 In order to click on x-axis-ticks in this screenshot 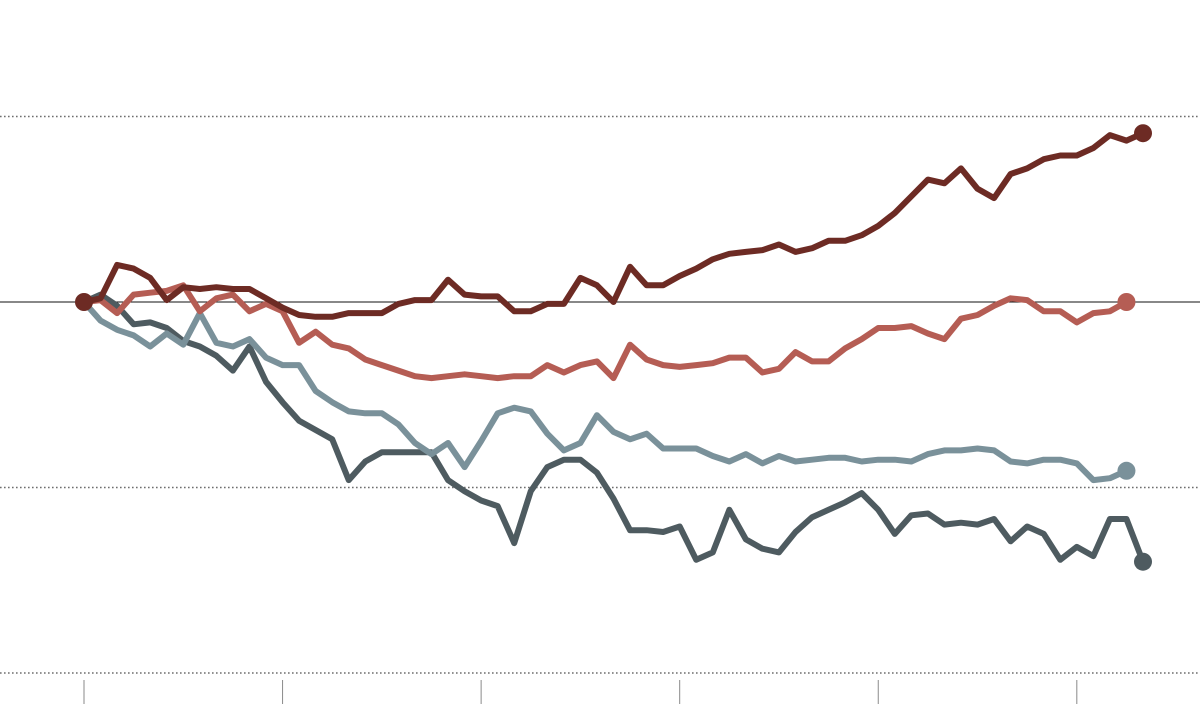, I will do `click(580, 692)`.